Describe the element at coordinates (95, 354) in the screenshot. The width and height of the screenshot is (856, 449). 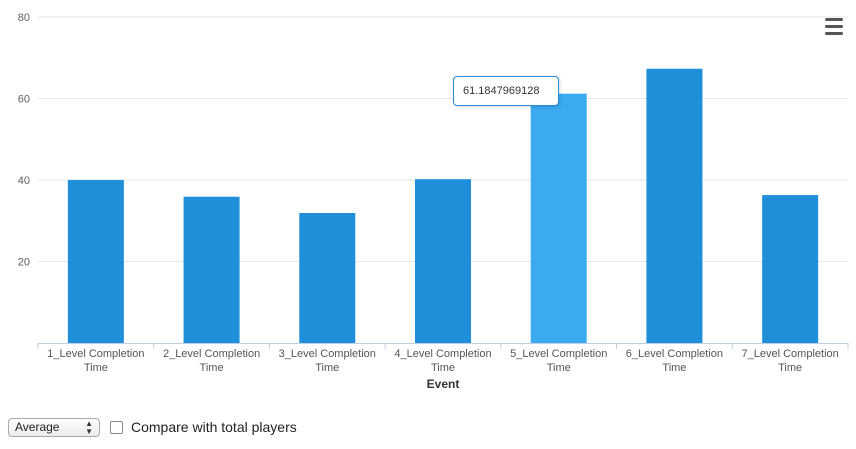
I see `x-tick-label: 1_Level Completion` at that location.